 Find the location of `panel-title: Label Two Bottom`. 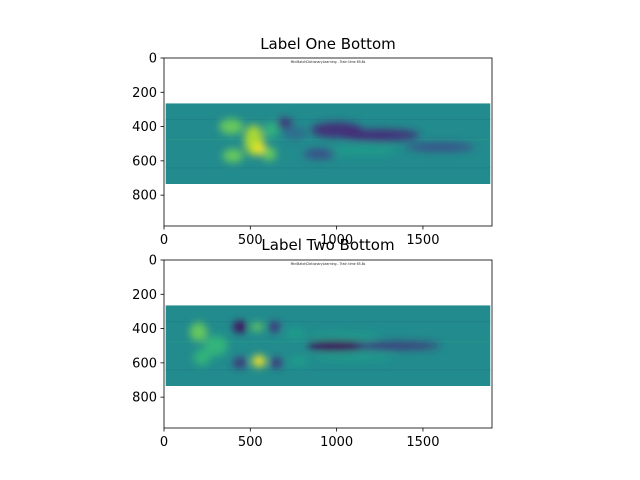

panel-title: Label Two Bottom is located at coordinates (327, 245).